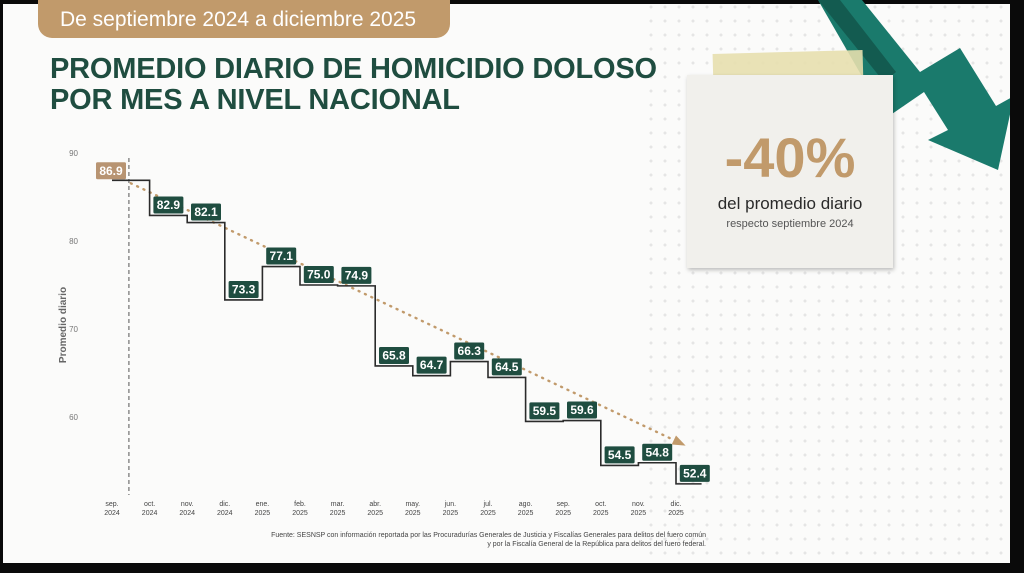 The width and height of the screenshot is (1024, 573). I want to click on period-tab: De septiembre 2024 a diciembre 2025, so click(244, 19).